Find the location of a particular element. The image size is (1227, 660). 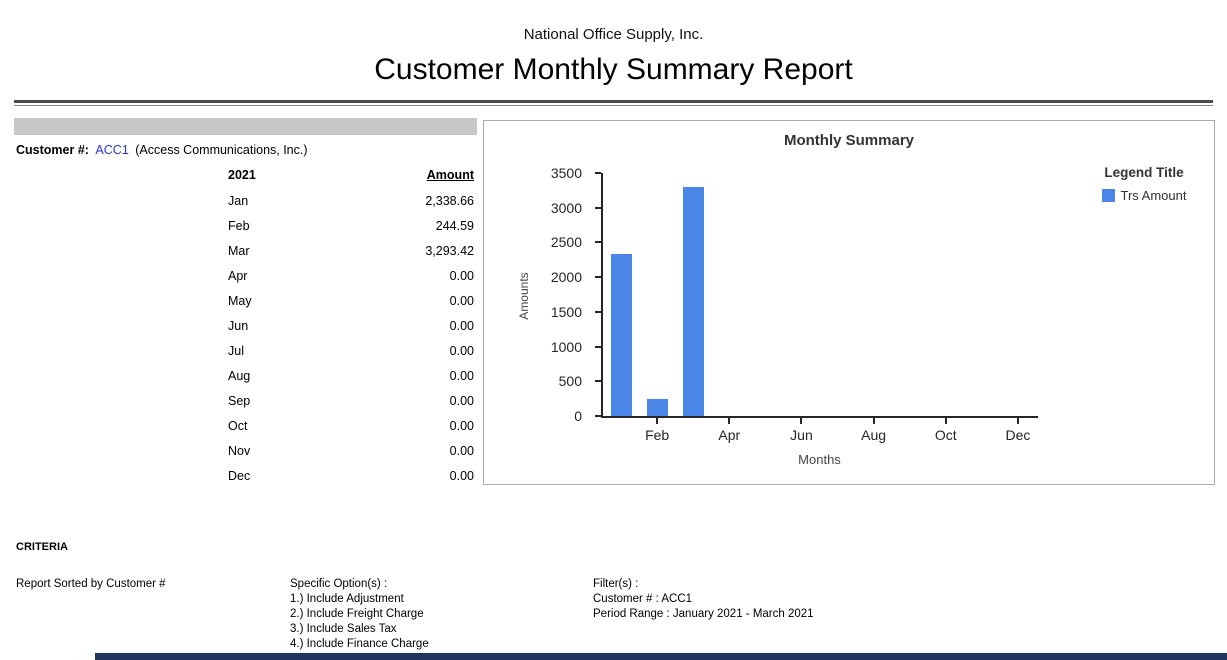

y-tick-label: 2500 is located at coordinates (566, 242).